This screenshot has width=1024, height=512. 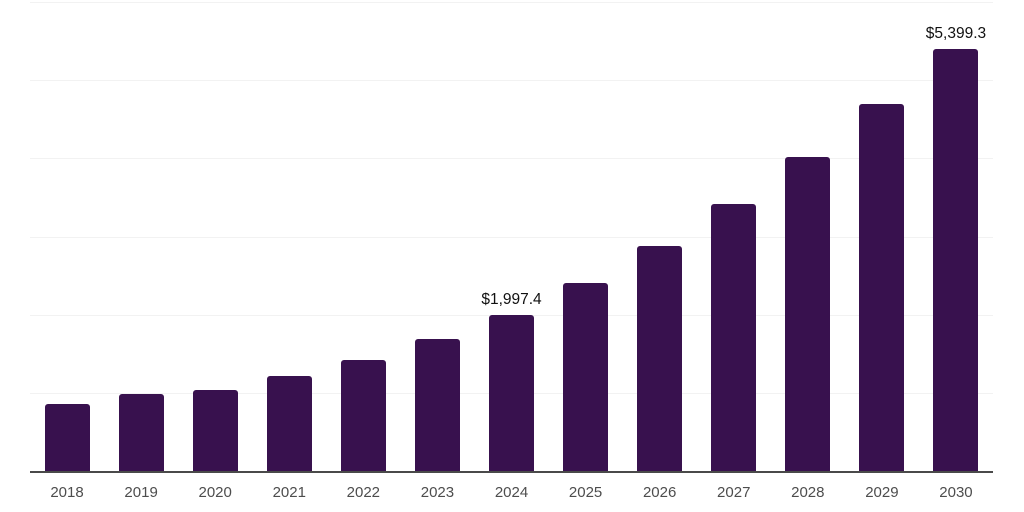 I want to click on bar-2026, so click(x=660, y=358).